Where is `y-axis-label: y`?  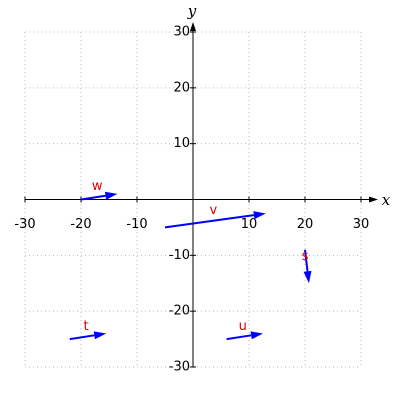 y-axis-label: y is located at coordinates (192, 11).